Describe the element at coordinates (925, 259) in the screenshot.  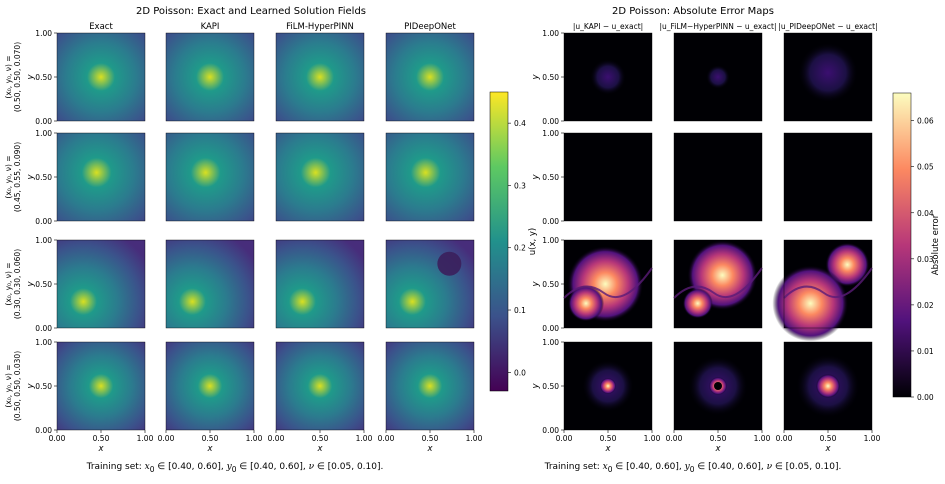
I see `colorbar-tick-label: 0.03` at that location.